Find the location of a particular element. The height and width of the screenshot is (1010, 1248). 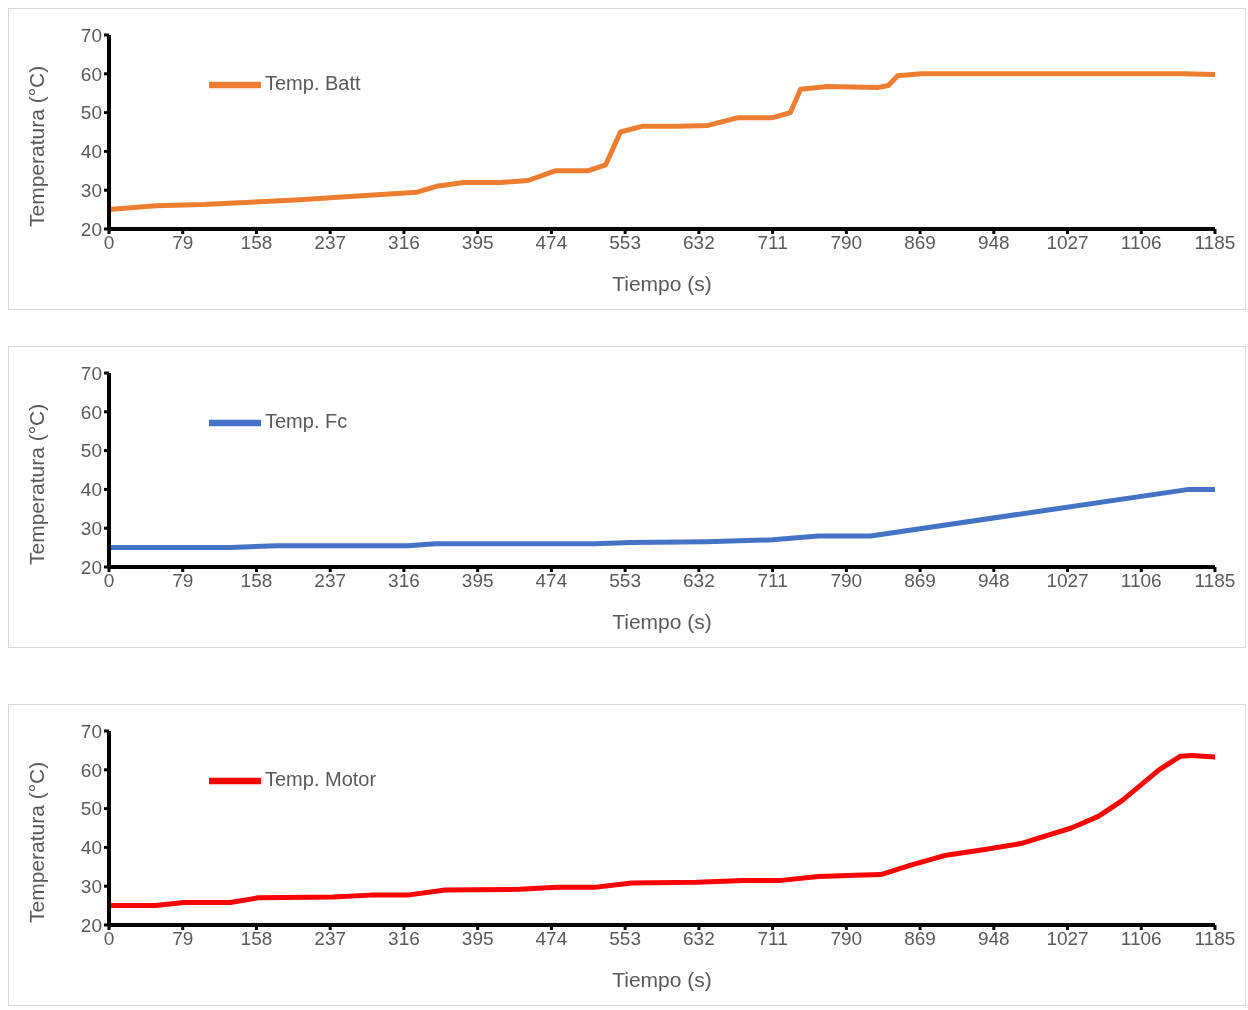

legend-label: Temp. Fc is located at coordinates (306, 421).